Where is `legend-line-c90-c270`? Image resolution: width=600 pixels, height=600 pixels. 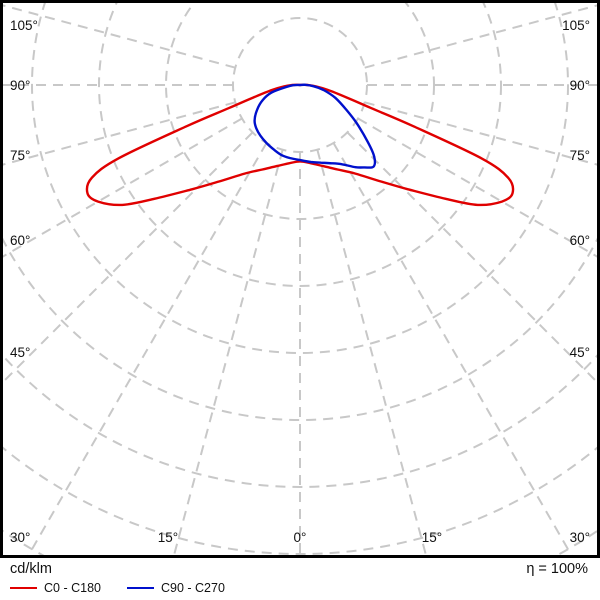 legend-line-c90-c270 is located at coordinates (140, 588).